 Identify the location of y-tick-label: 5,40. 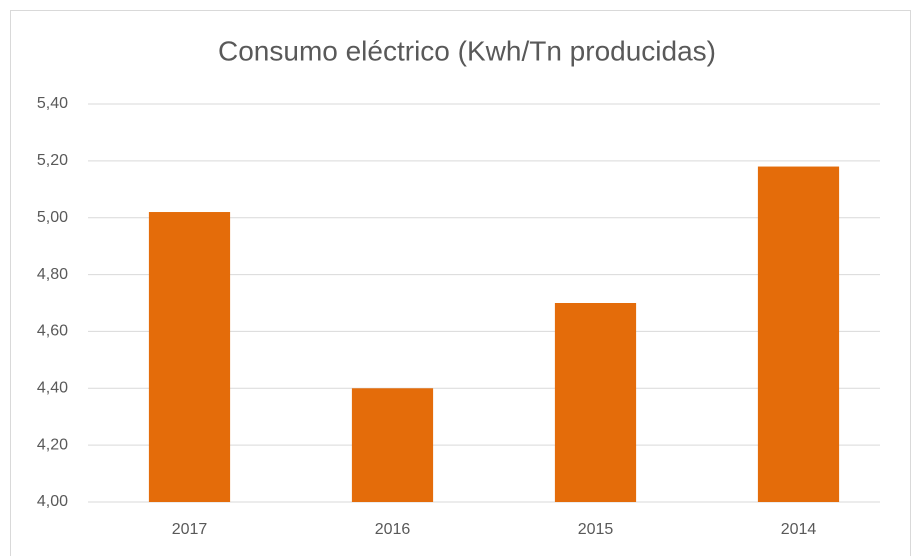
(52, 103).